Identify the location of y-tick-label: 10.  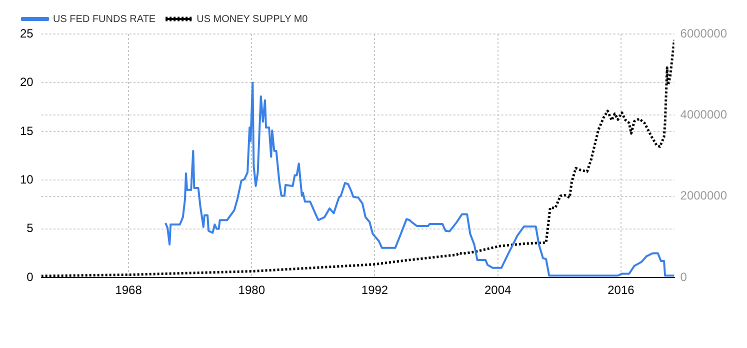
(27, 179).